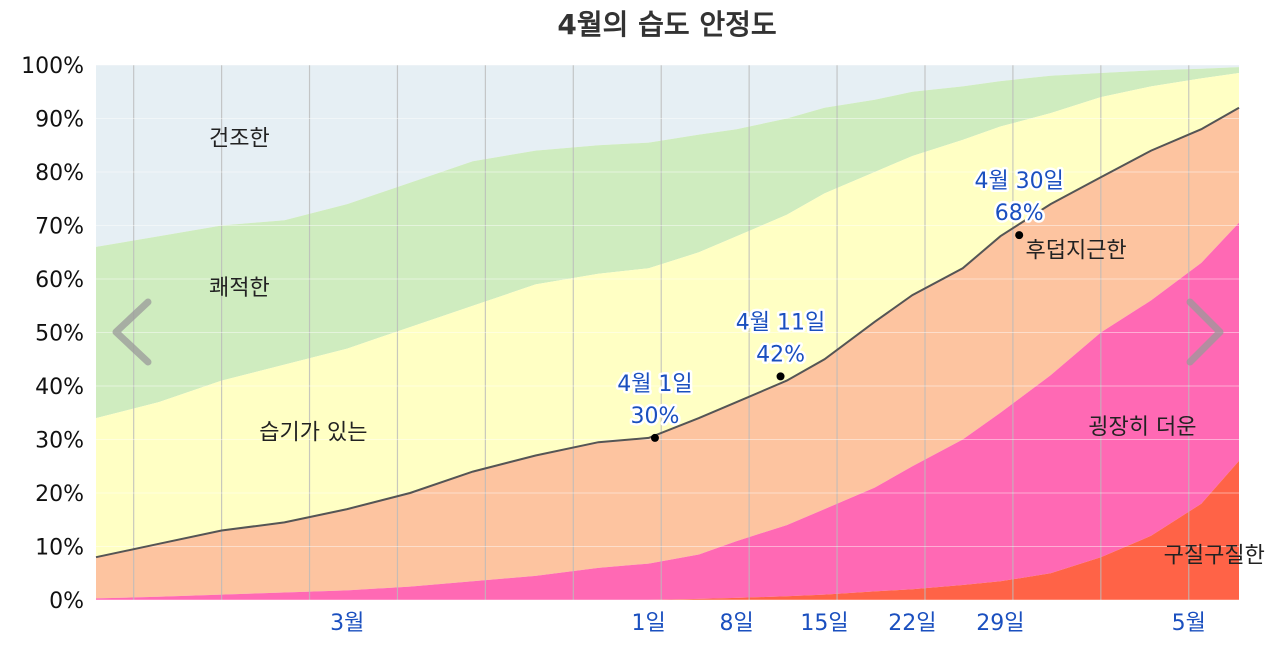 The width and height of the screenshot is (1280, 648). Describe the element at coordinates (59, 280) in the screenshot. I see `y-tick-label: 60%` at that location.